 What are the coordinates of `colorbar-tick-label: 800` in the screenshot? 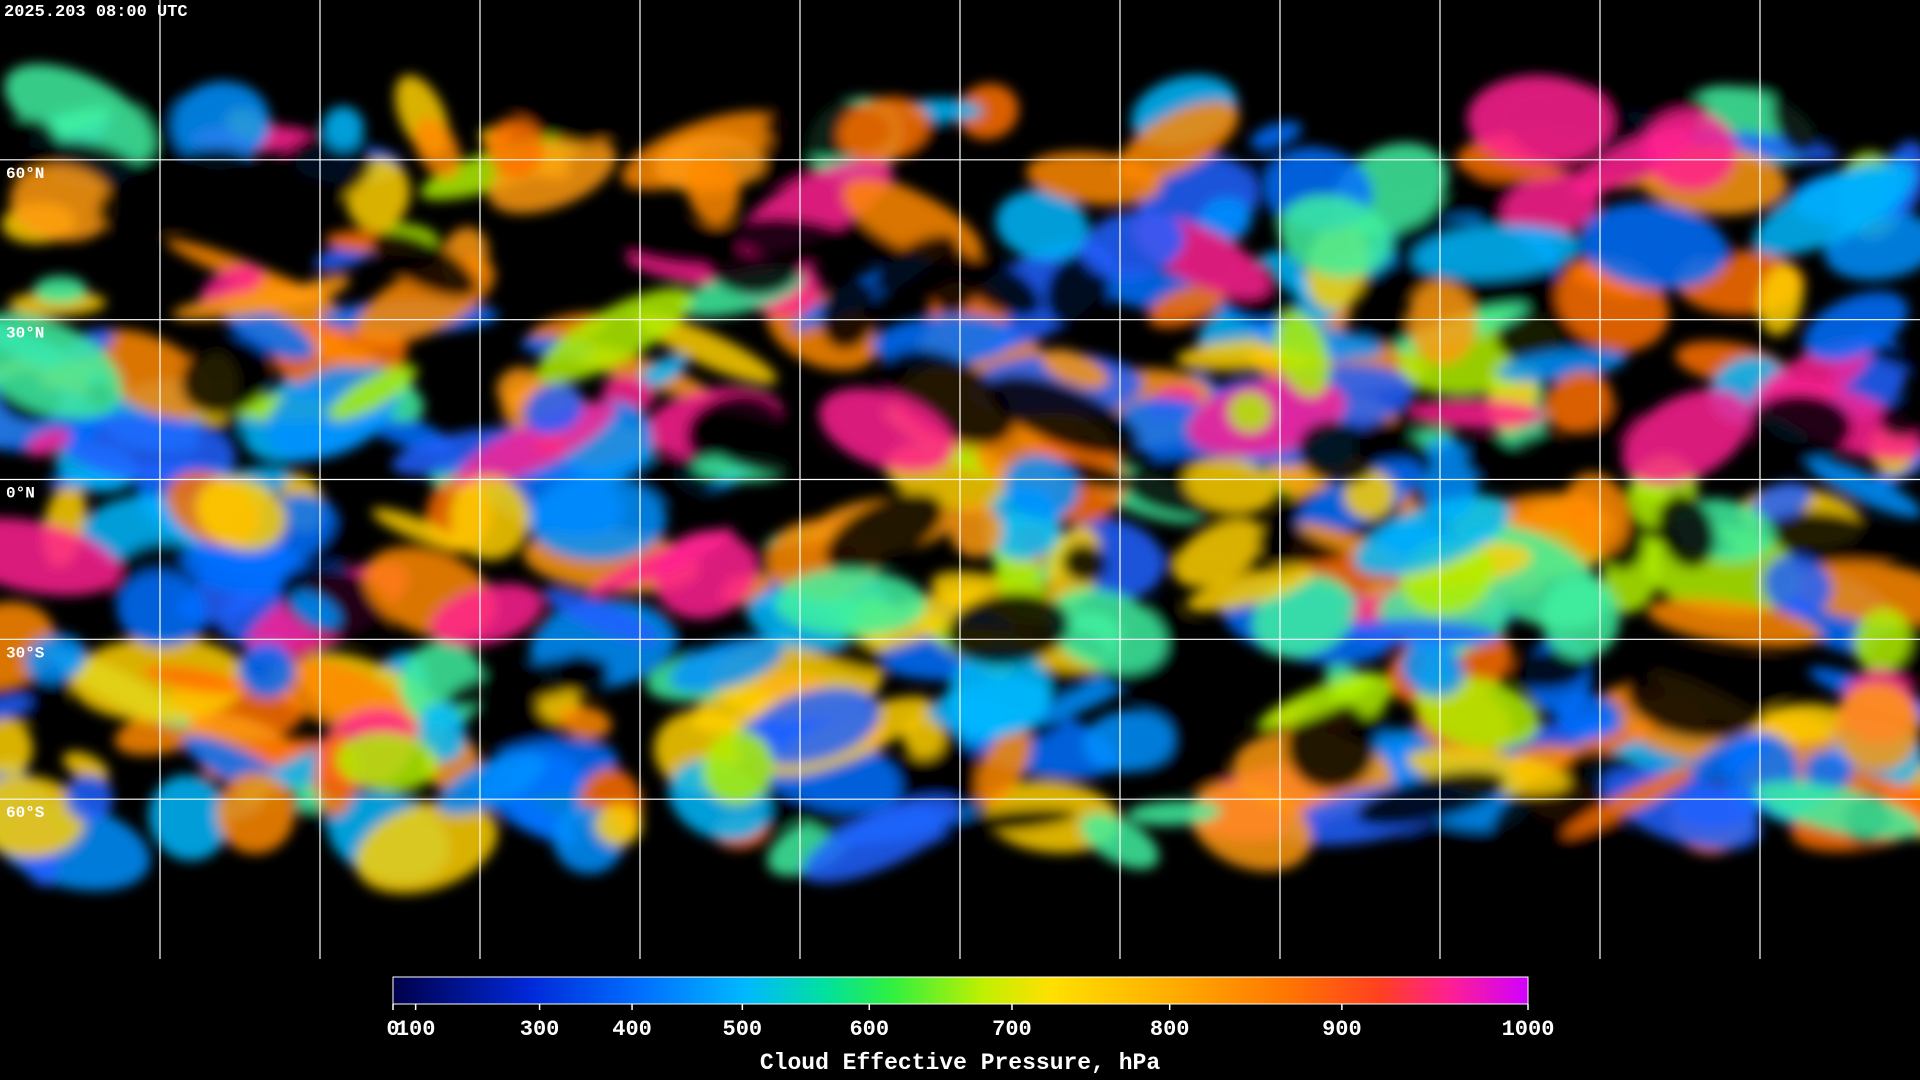 It's located at (1170, 1029).